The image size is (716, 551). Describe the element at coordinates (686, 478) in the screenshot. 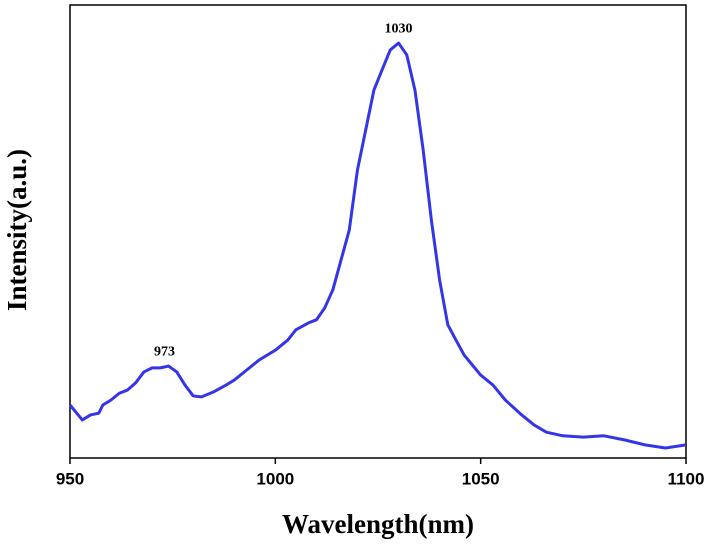

I see `x-tick-label: 1100` at that location.